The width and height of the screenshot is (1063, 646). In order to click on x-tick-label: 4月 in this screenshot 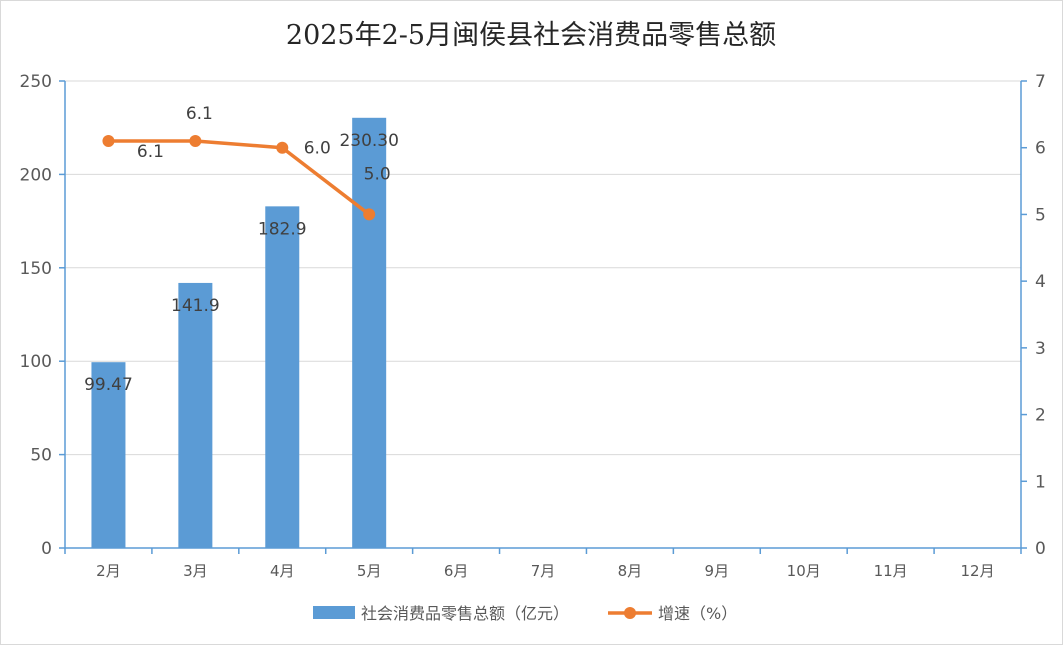, I will do `click(282, 571)`.